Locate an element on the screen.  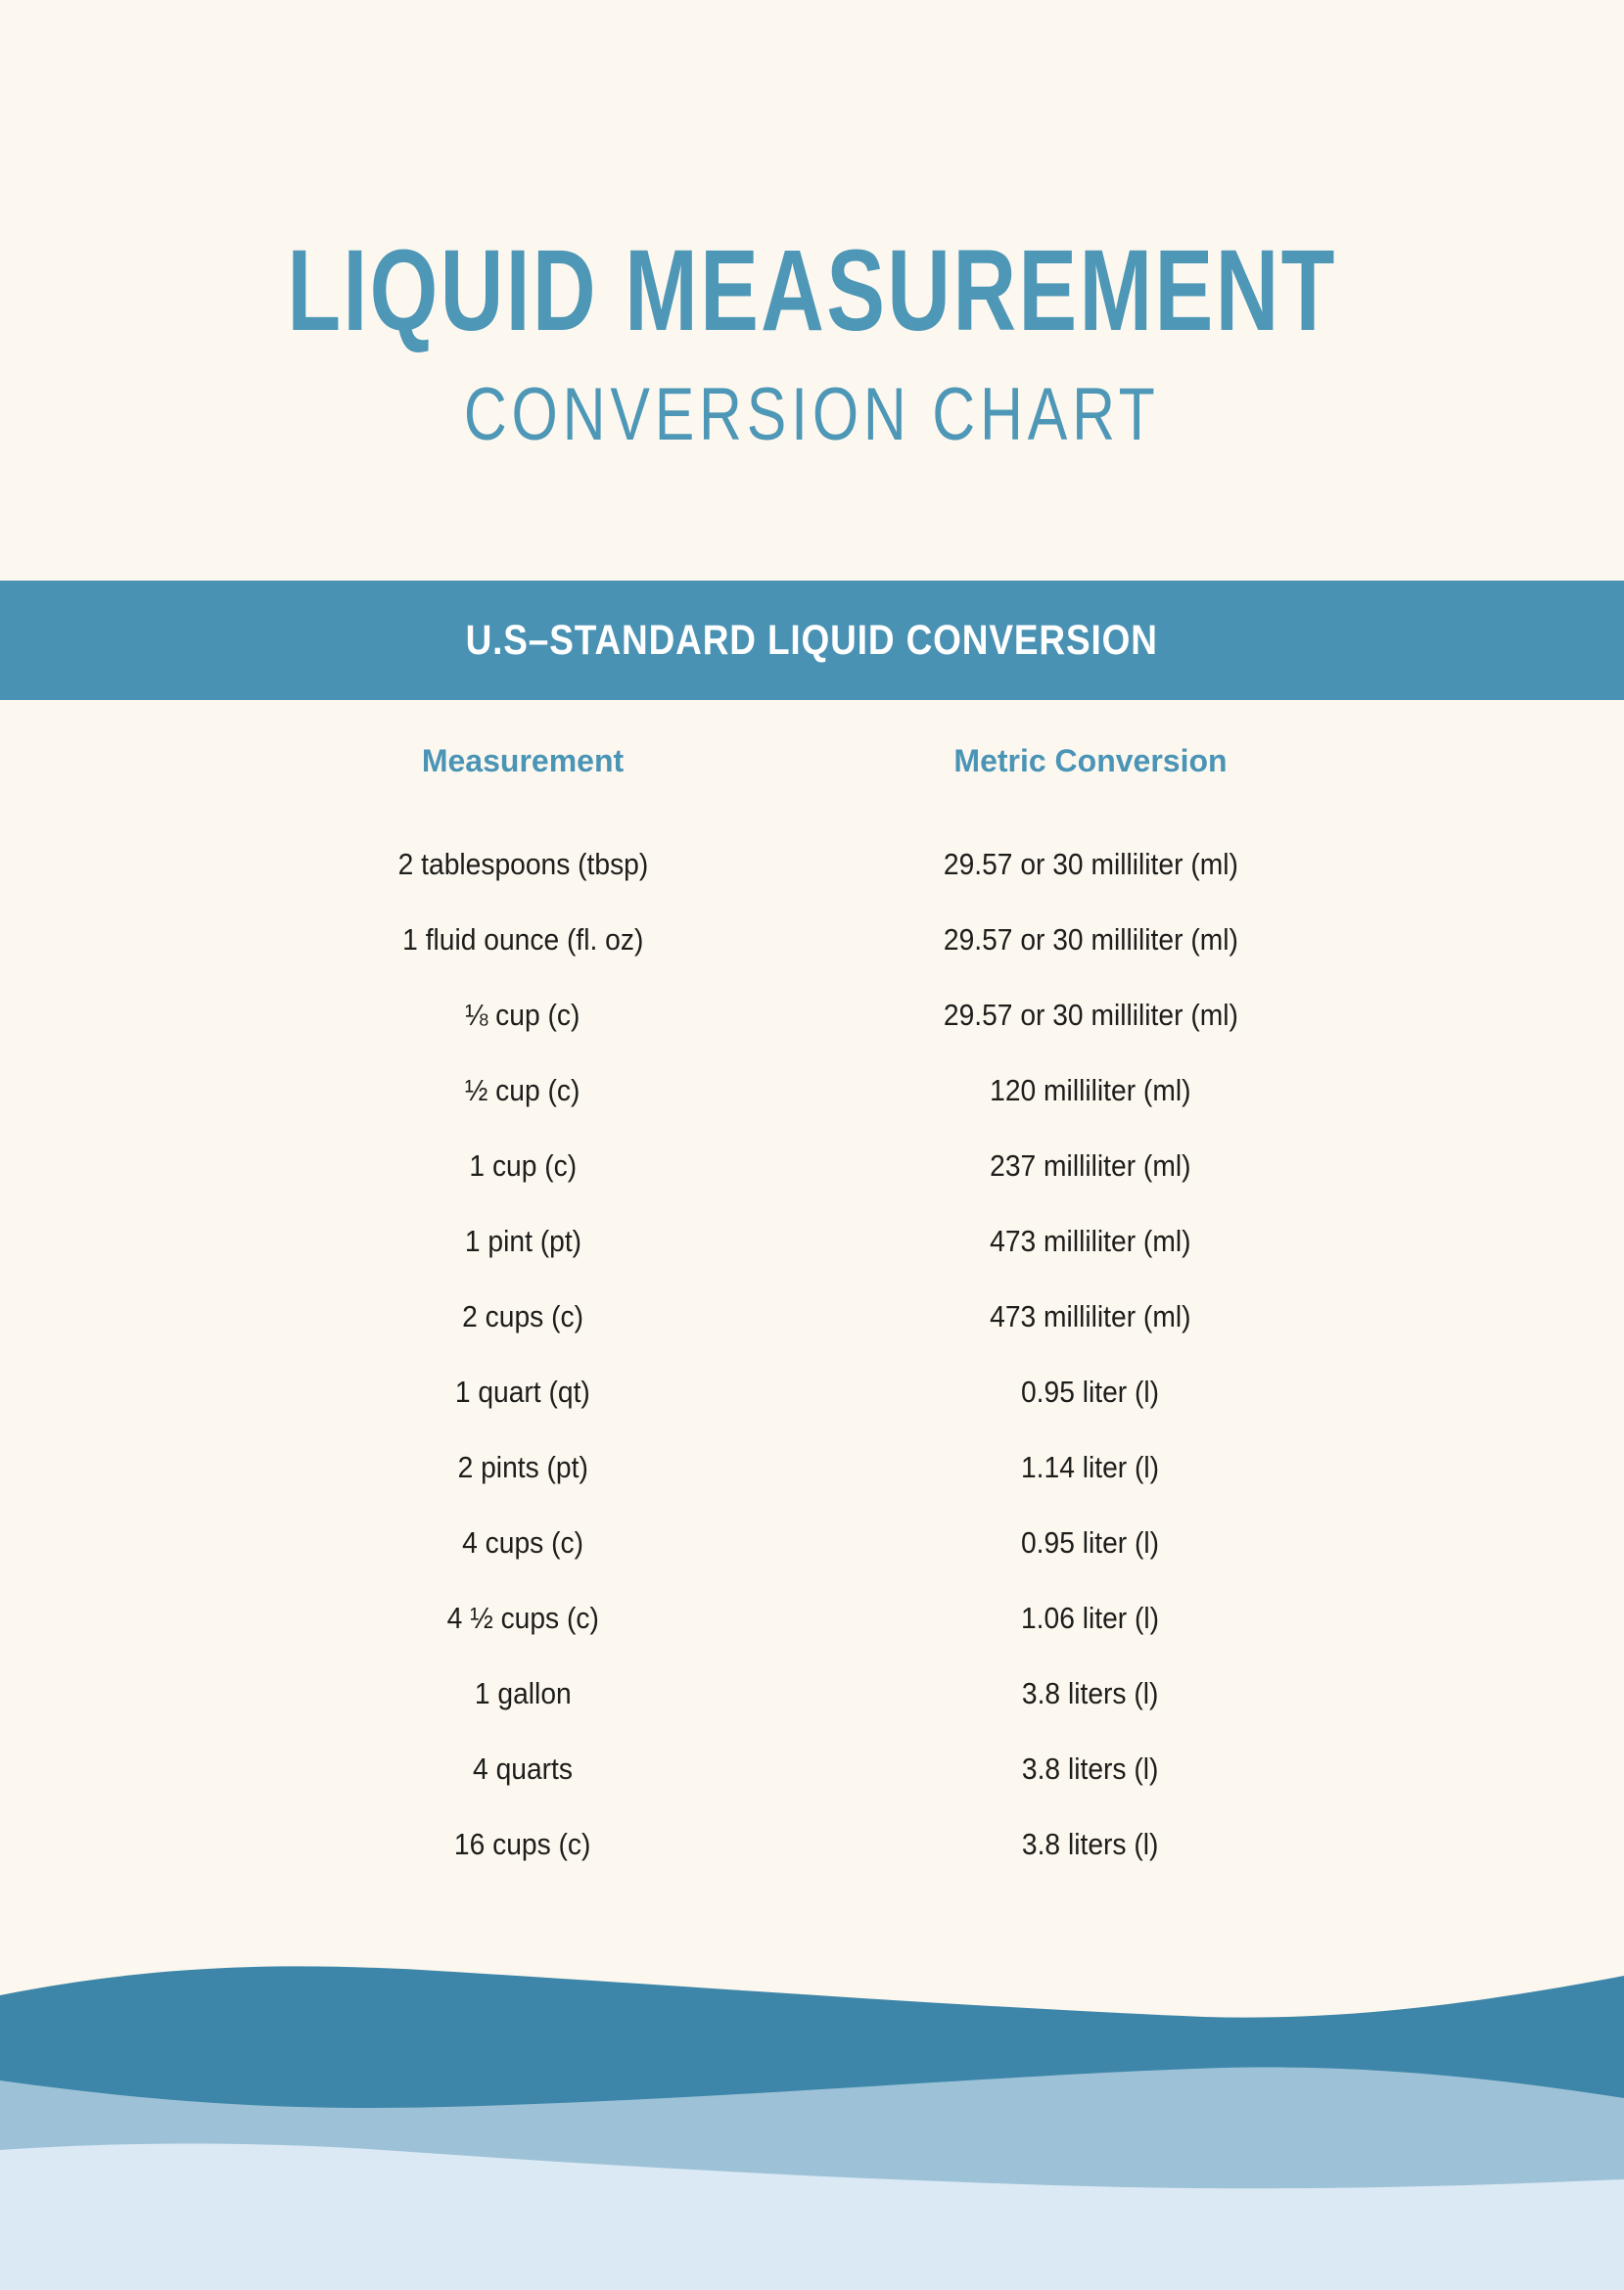
metric-value: 120 milliliter (ml) is located at coordinates (1090, 1089).